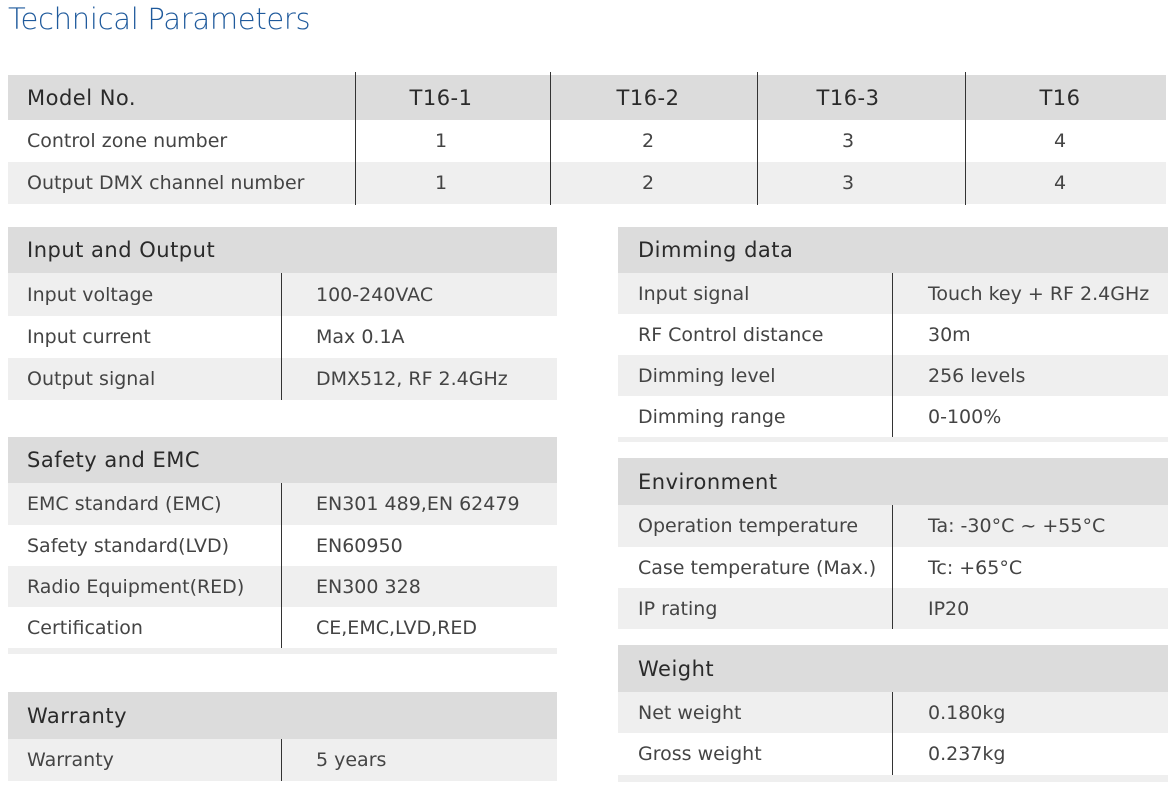 Image resolution: width=1176 pixels, height=789 pixels. What do you see at coordinates (351, 760) in the screenshot?
I see `param-value: 5 years` at bounding box center [351, 760].